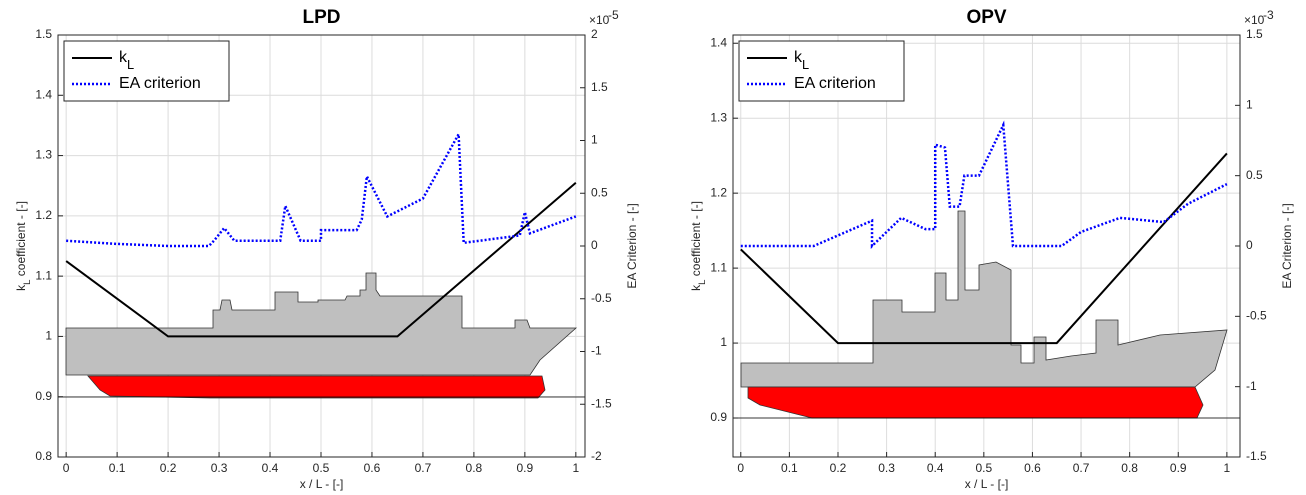  I want to click on chart-title: OPV, so click(986, 17).